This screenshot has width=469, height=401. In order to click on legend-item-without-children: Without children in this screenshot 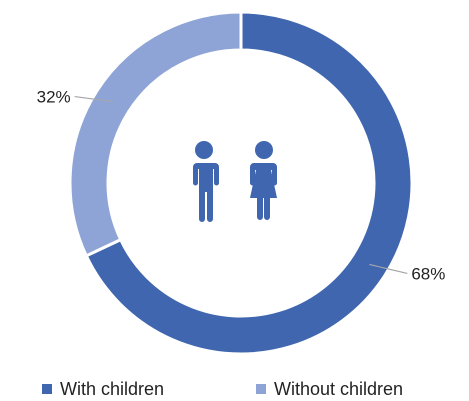, I will do `click(329, 389)`.